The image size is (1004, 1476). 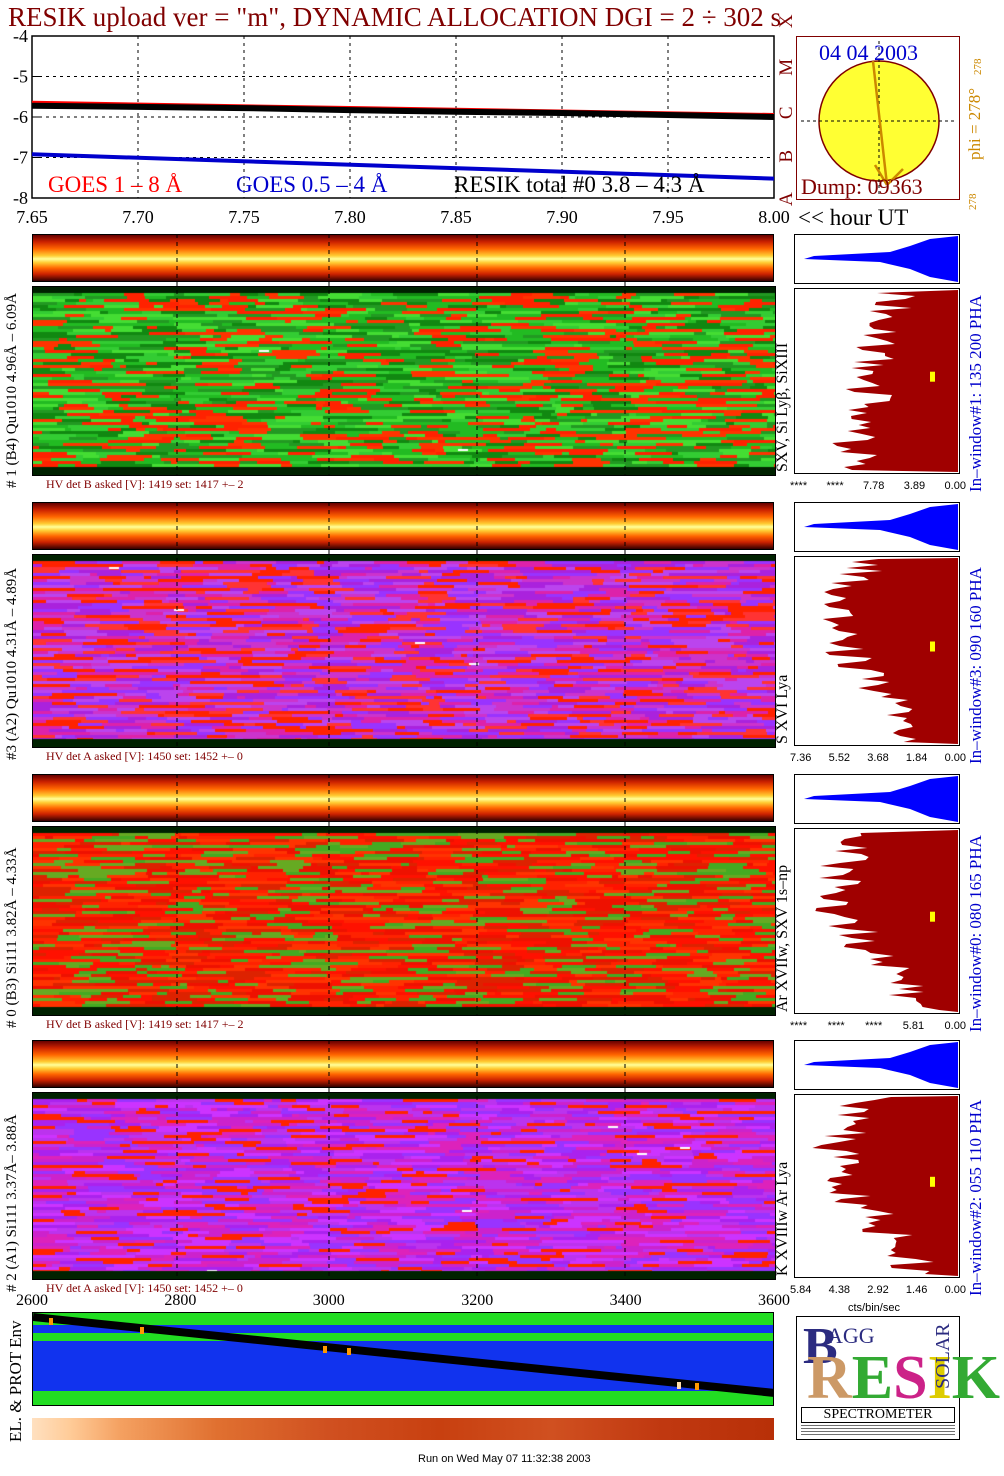 I want to click on sun-pointer-arrow, so click(x=888, y=175).